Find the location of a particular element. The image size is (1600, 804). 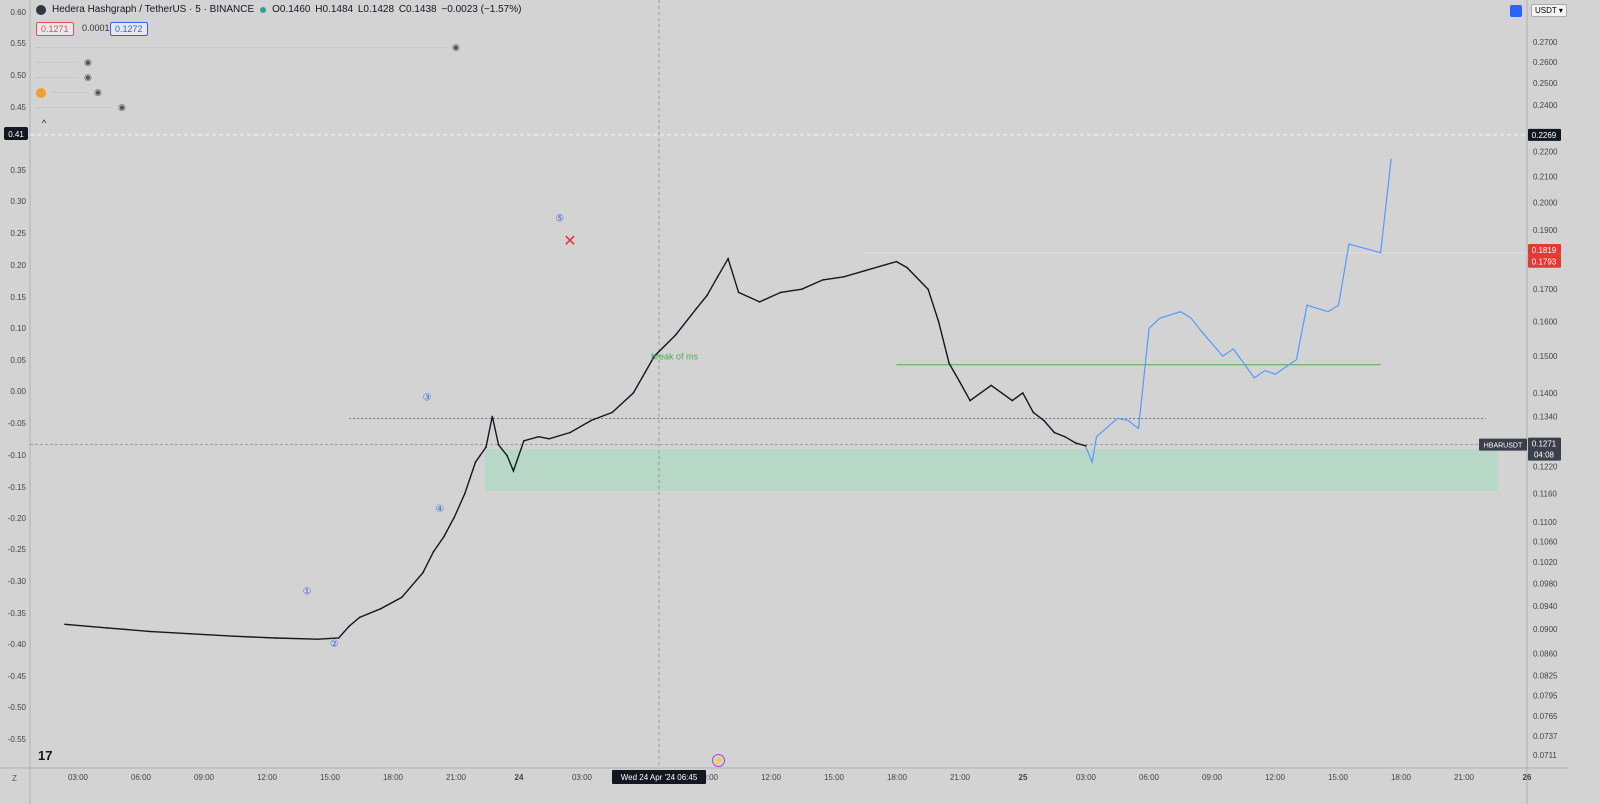

left-axis-tick: 0.05 is located at coordinates (18, 360).